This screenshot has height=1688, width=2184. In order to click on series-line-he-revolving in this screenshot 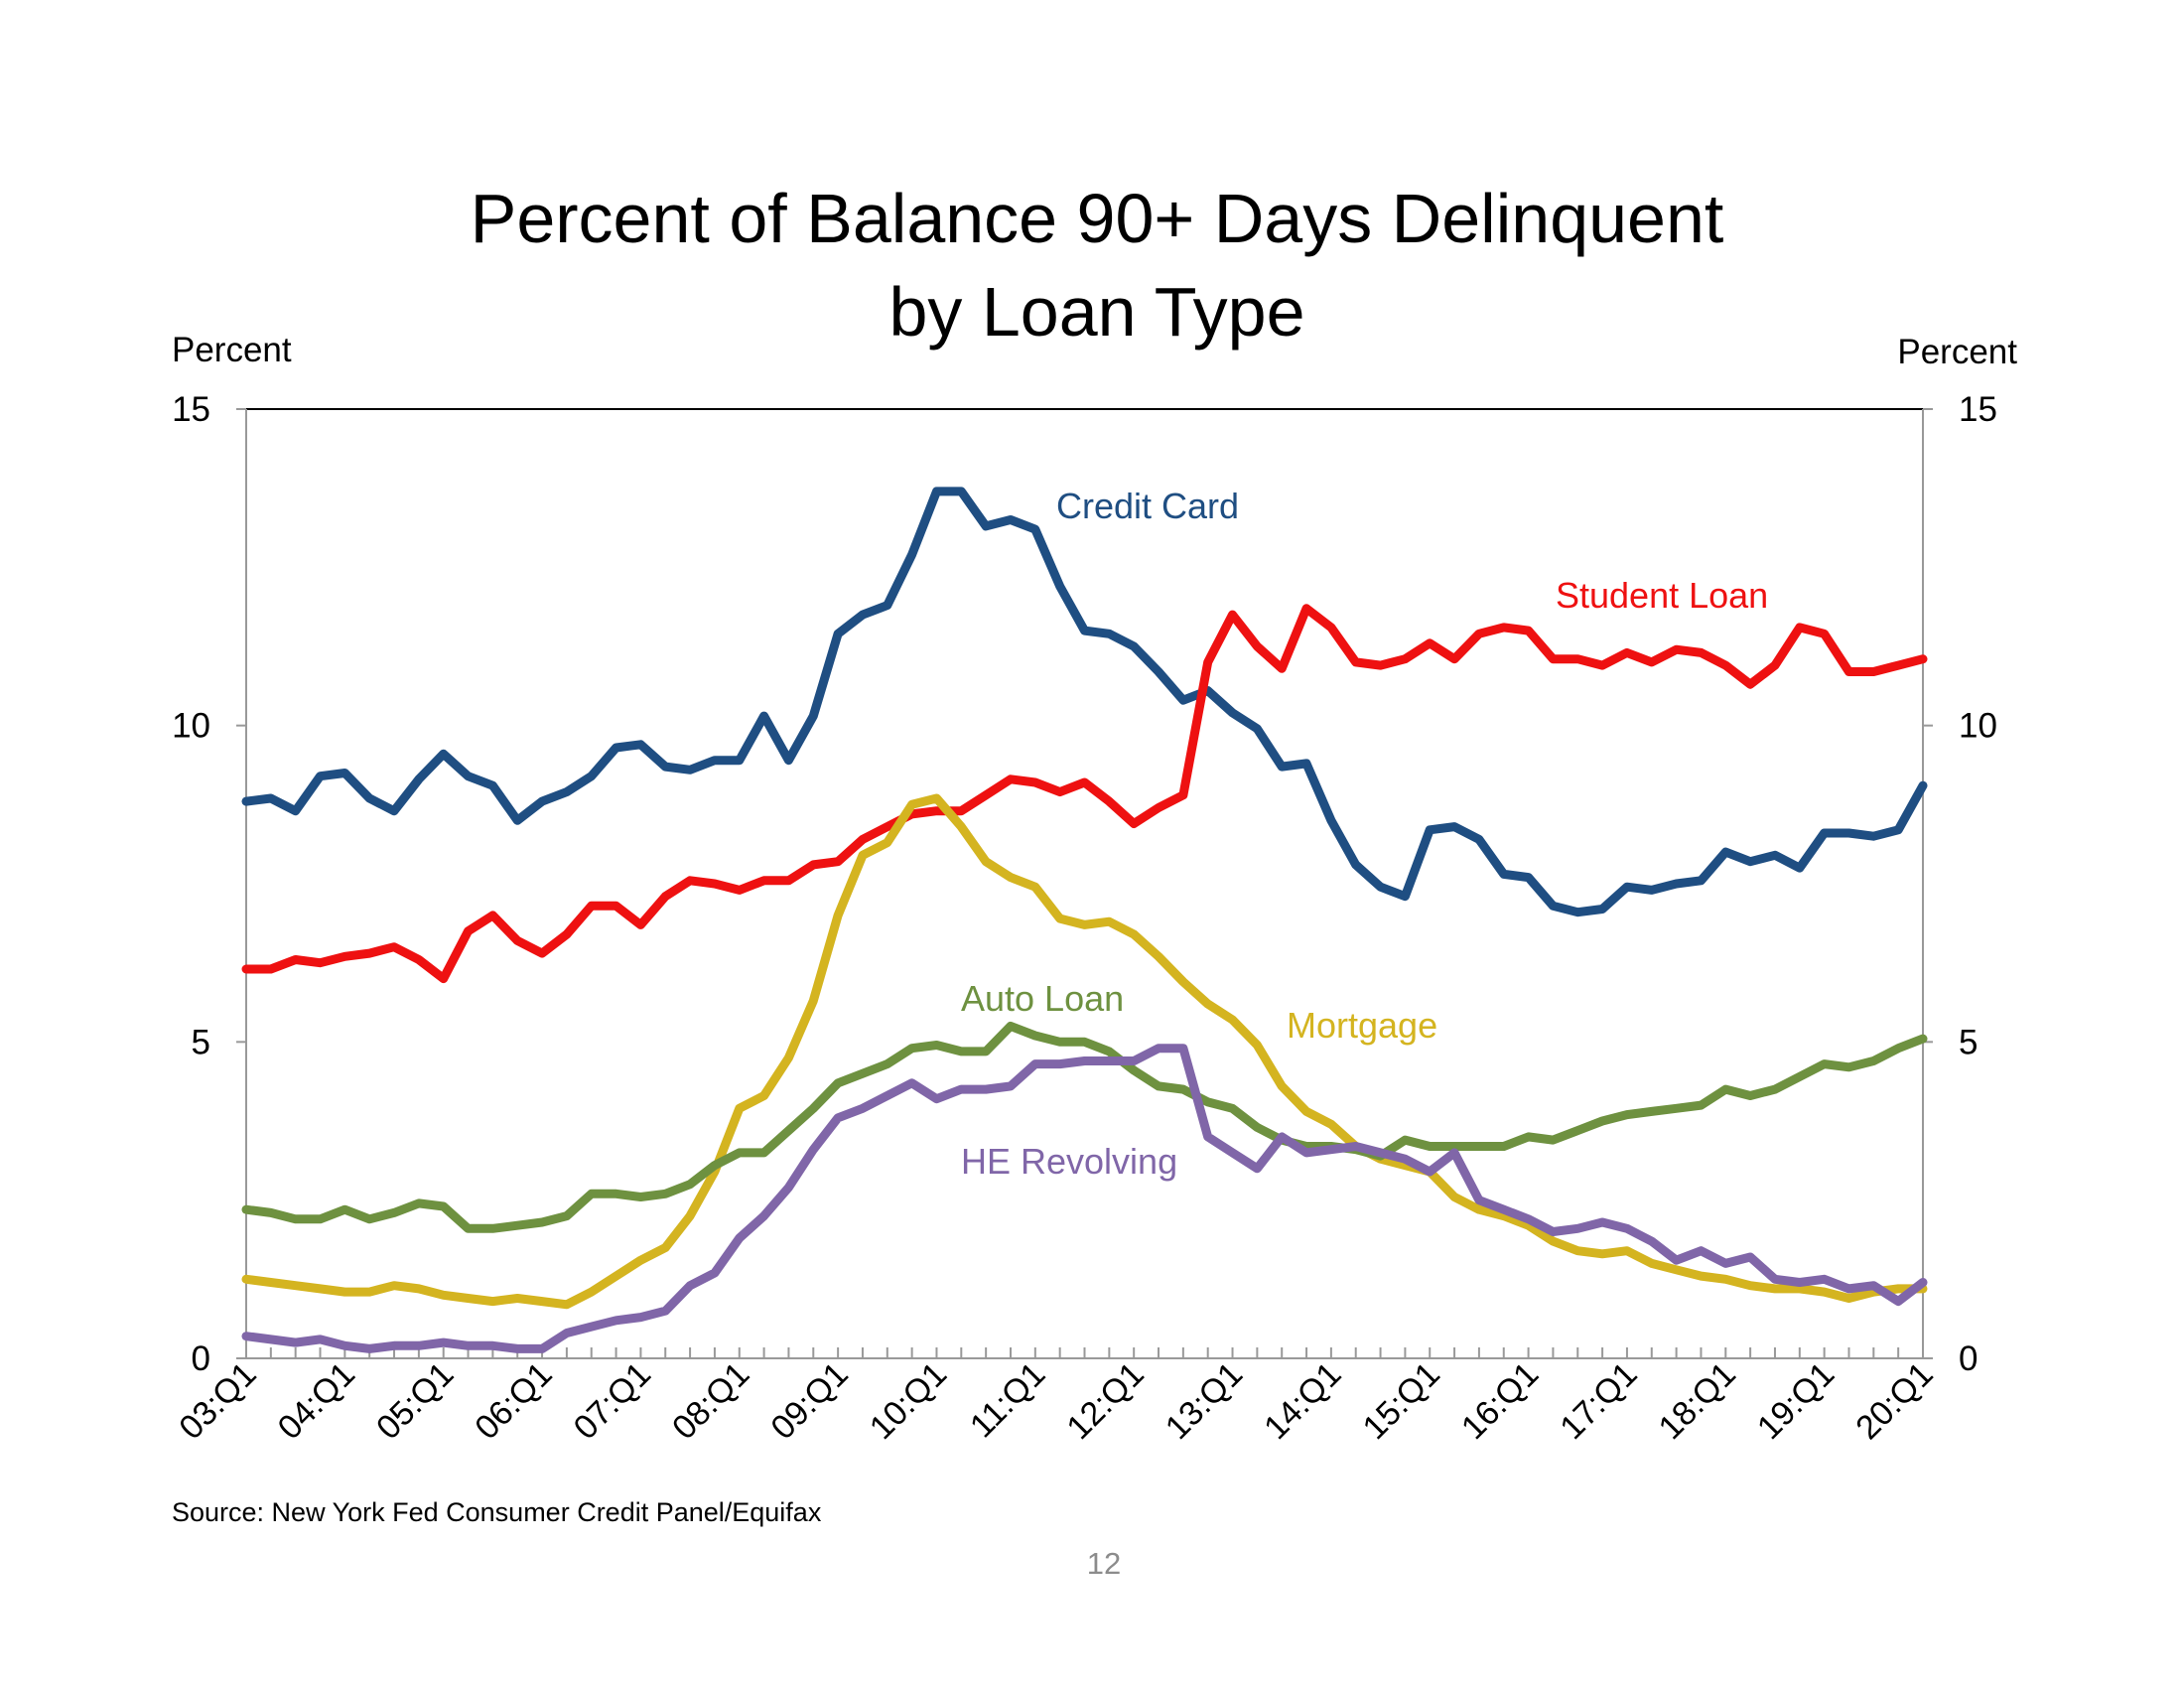, I will do `click(1084, 1198)`.